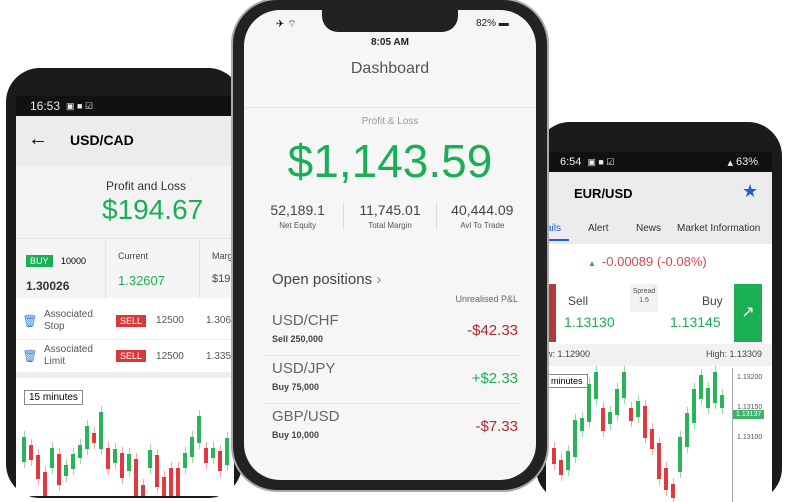 This screenshot has height=502, width=790. Describe the element at coordinates (390, 42) in the screenshot. I see `status-time: 8:05 AM` at that location.